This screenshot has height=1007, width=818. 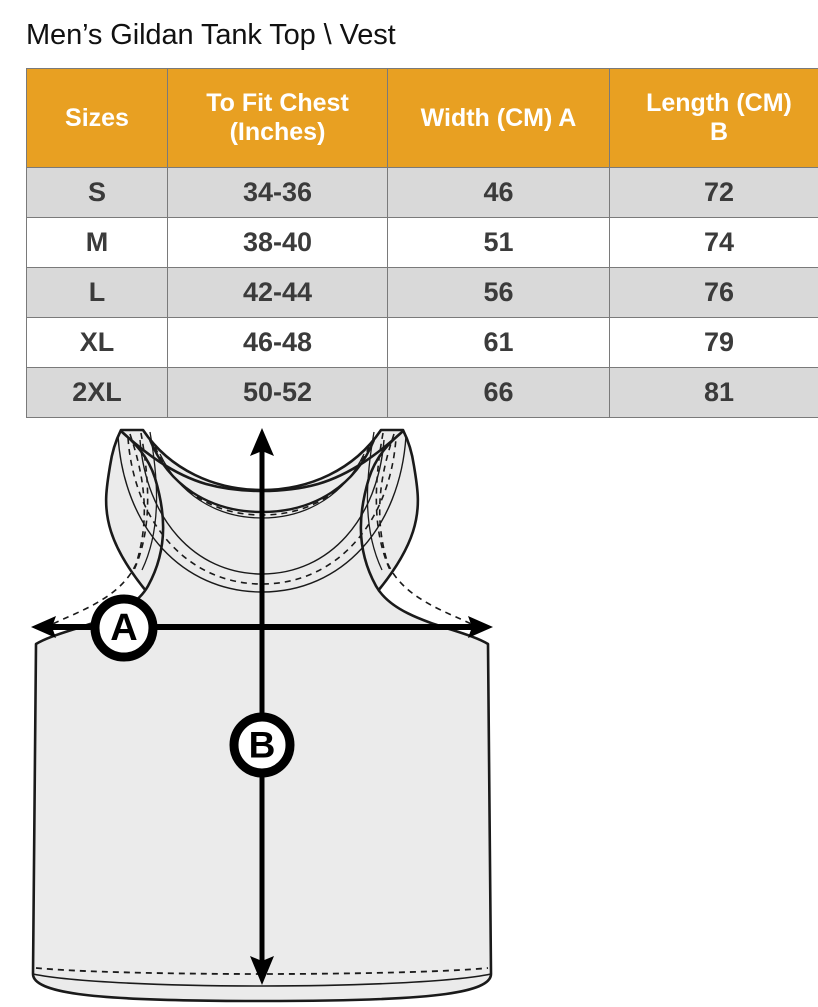 What do you see at coordinates (141, 501) in the screenshot?
I see `strap-stitch-left` at bounding box center [141, 501].